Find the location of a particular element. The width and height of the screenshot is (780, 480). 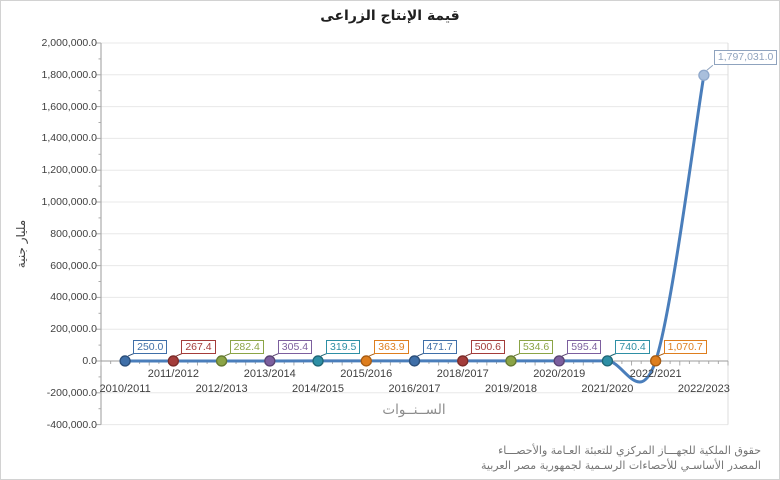

y-tick-label: 200,000.0 is located at coordinates (73, 329).